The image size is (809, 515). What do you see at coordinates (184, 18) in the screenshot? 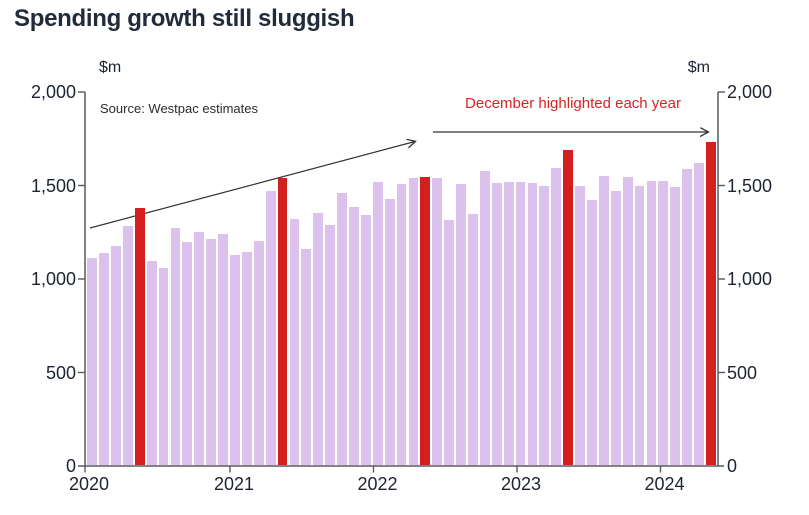
I see `chart-title: Spending growth still sluggish` at bounding box center [184, 18].